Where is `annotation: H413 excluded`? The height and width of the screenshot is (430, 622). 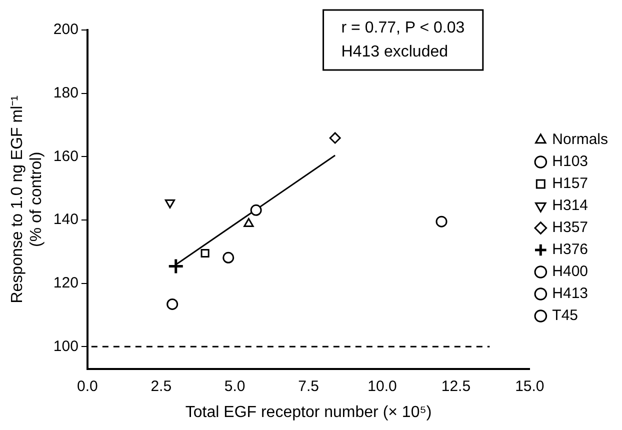
annotation: H413 excluded is located at coordinates (394, 51).